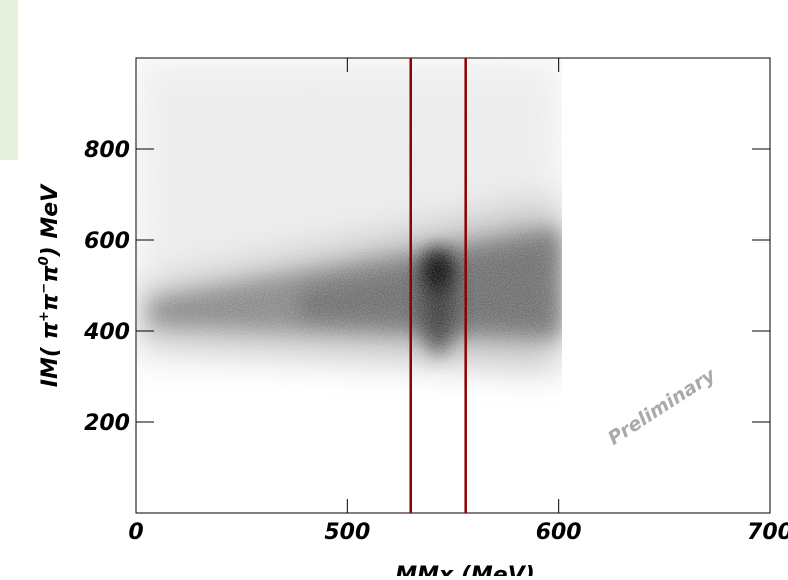 The width and height of the screenshot is (788, 580). Describe the element at coordinates (9, 80) in the screenshot. I see `side-panel` at that location.